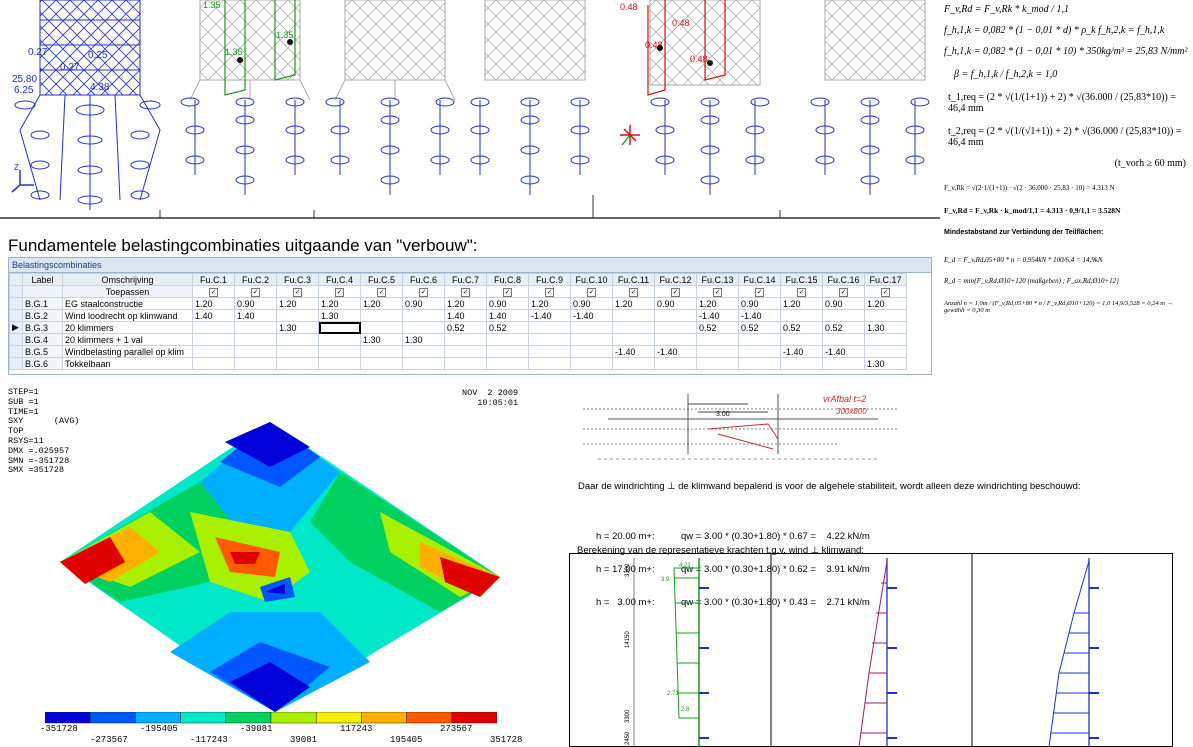 This screenshot has width=1193, height=747. What do you see at coordinates (42, 315) in the screenshot?
I see `cell-label: B.G.2` at bounding box center [42, 315].